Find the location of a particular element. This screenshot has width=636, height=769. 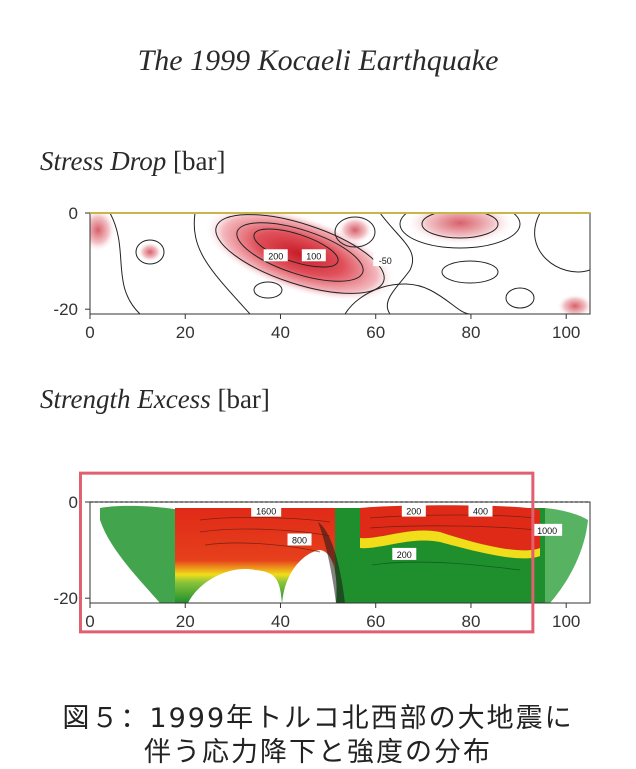

stress-drop-peak-east is located at coordinates (460, 229).